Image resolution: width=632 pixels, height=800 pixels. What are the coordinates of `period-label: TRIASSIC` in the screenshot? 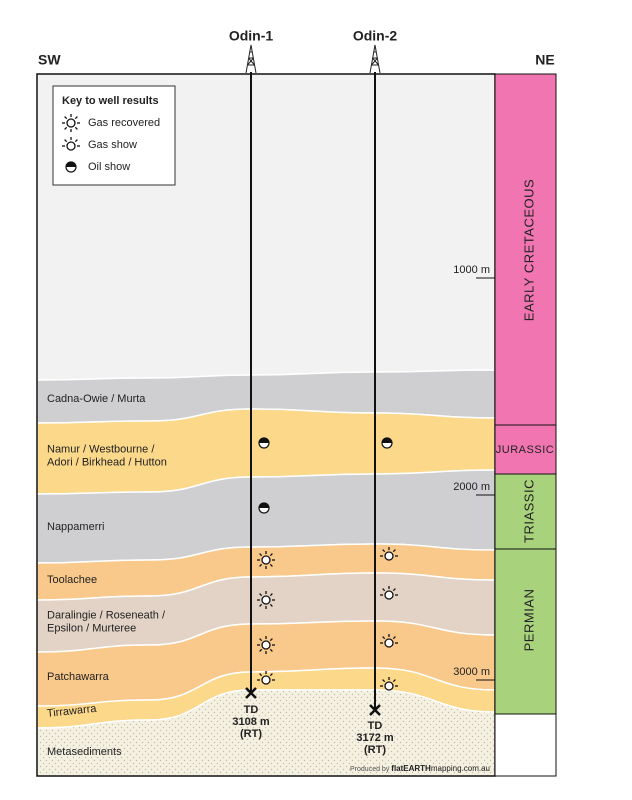 It's located at (528, 511).